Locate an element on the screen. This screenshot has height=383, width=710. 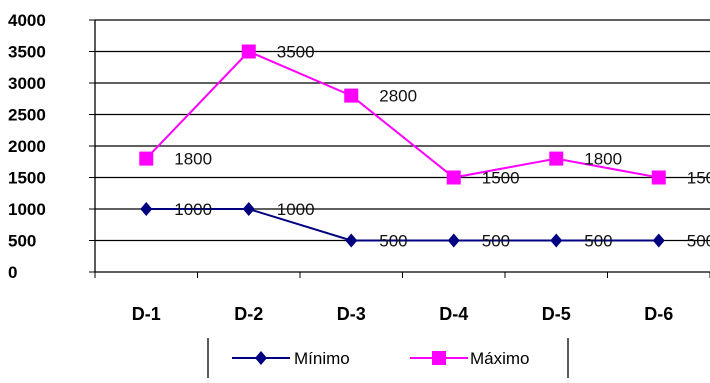
y-tick-labels: 0 500 1000 1500 2000 2500 3000 3500 4000 is located at coordinates (27, 146).